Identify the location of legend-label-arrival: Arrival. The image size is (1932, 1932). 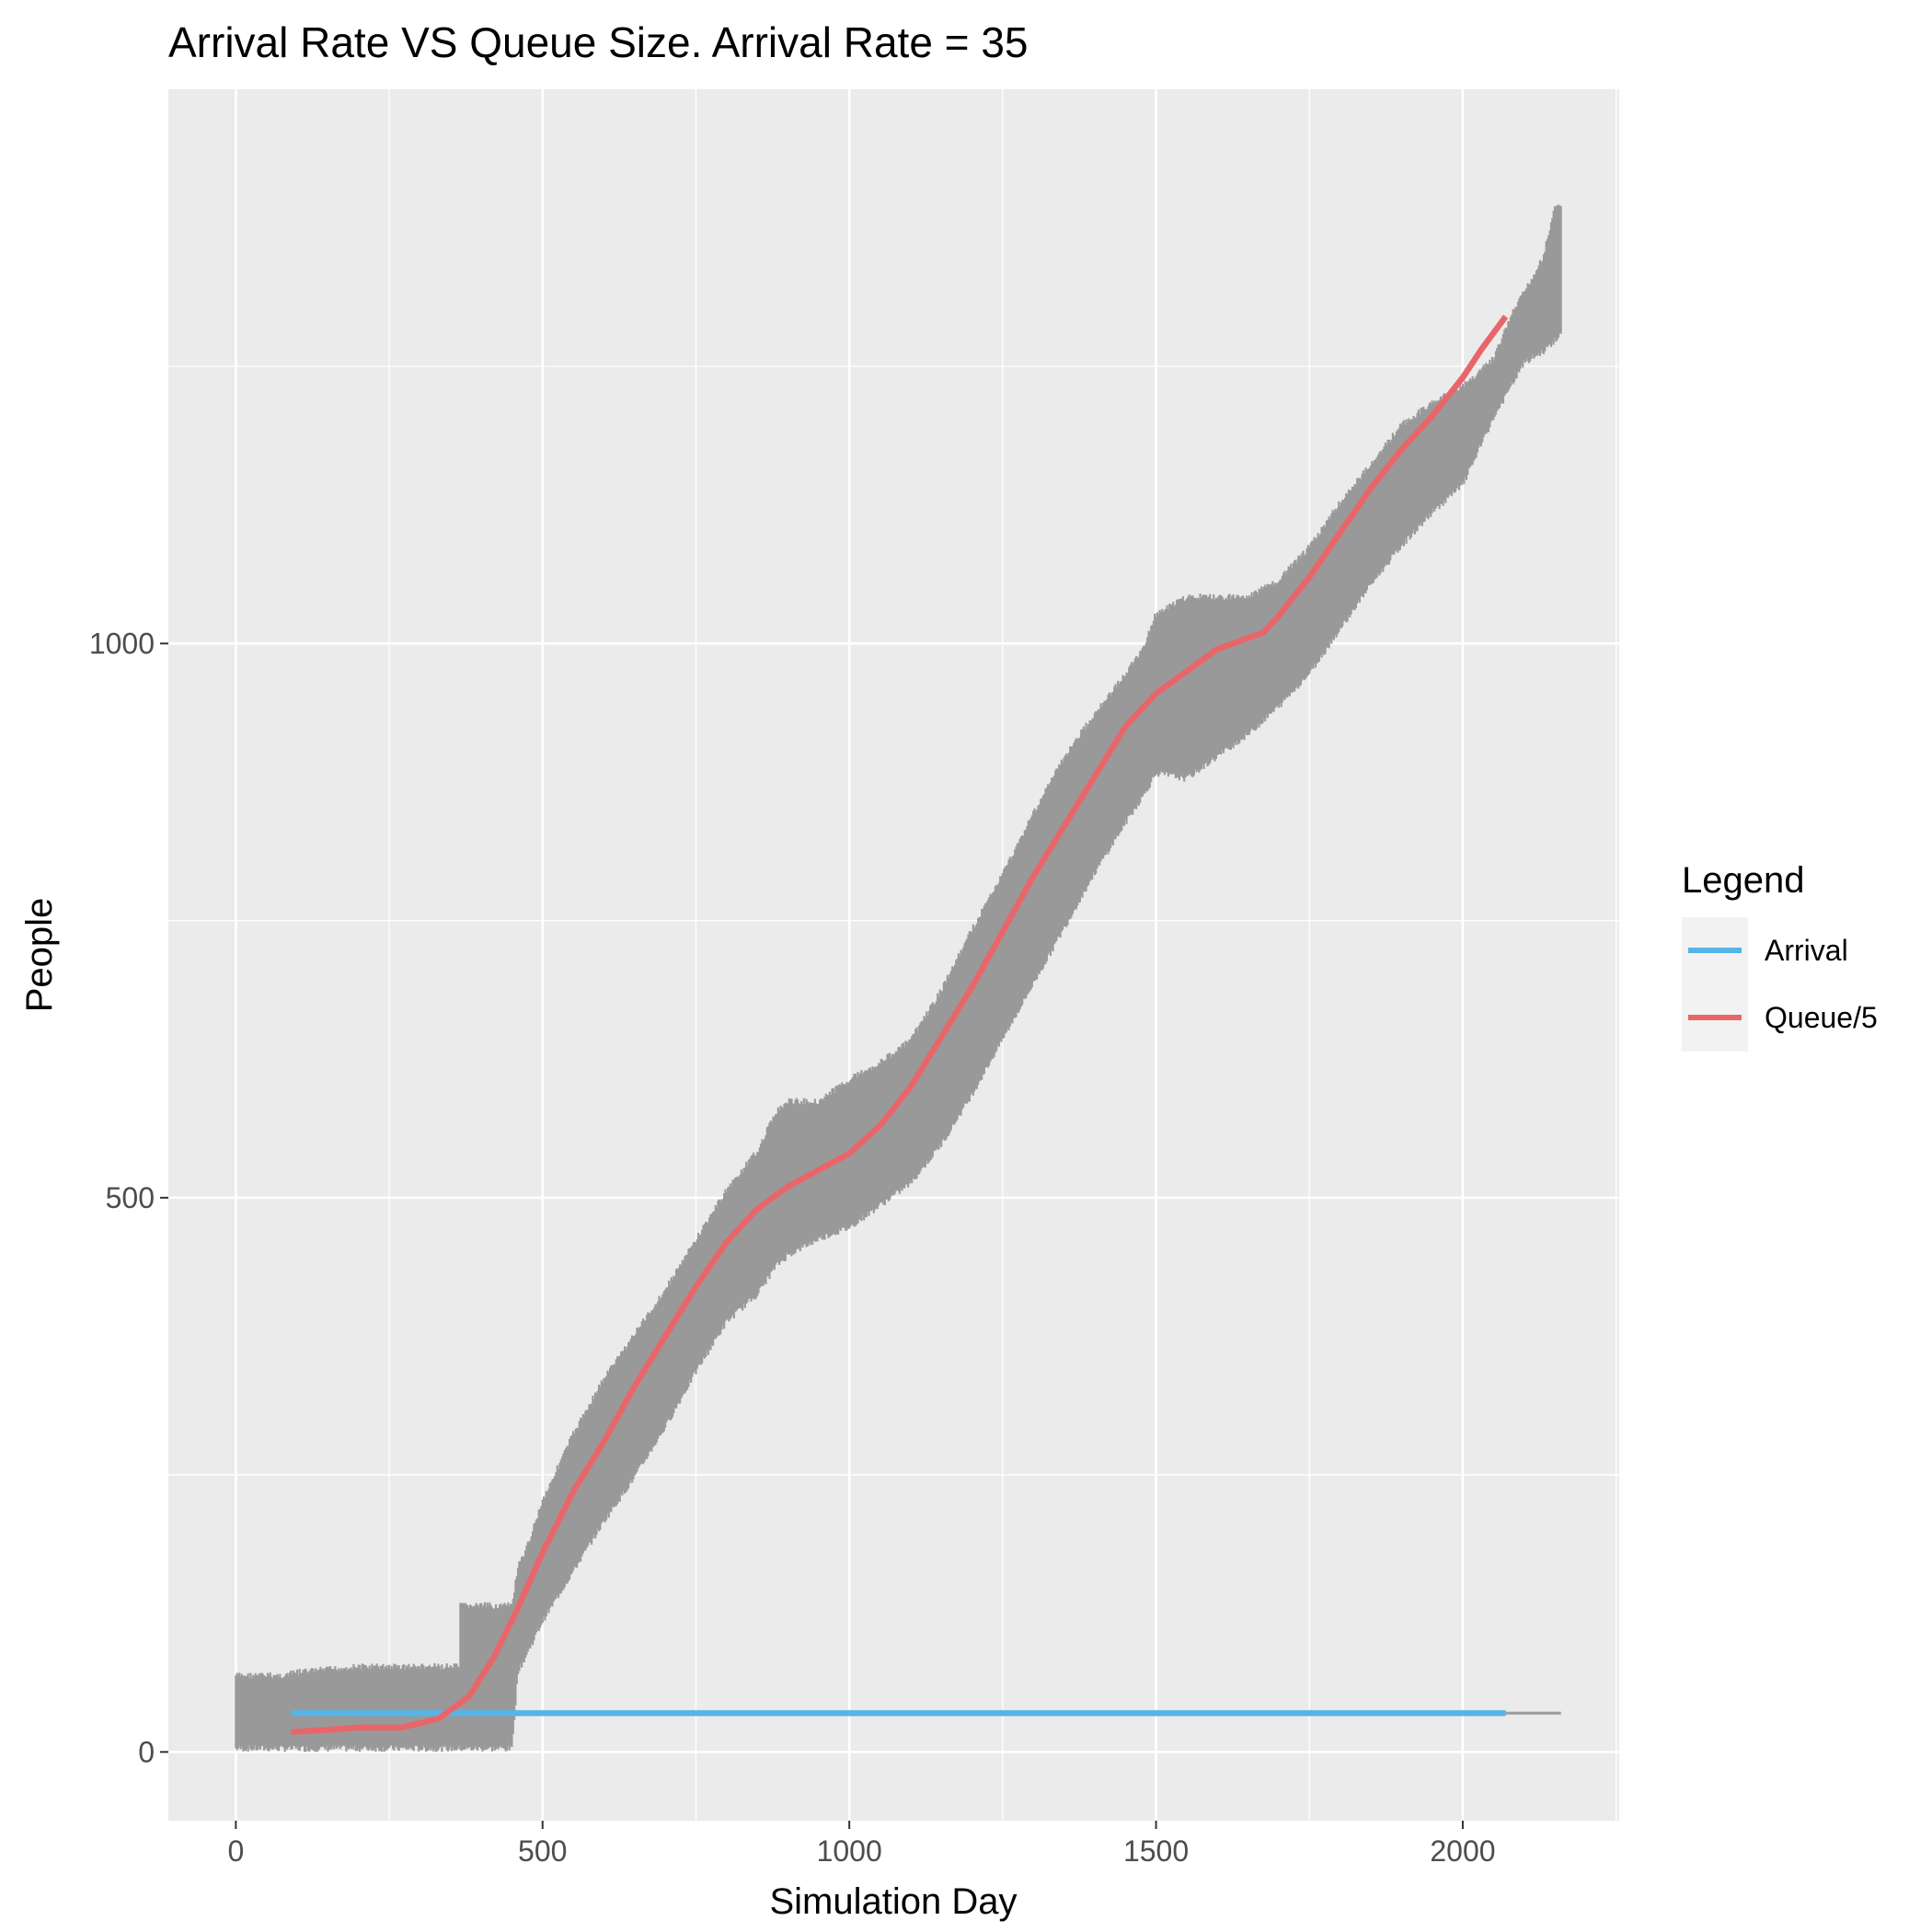
(1806, 951).